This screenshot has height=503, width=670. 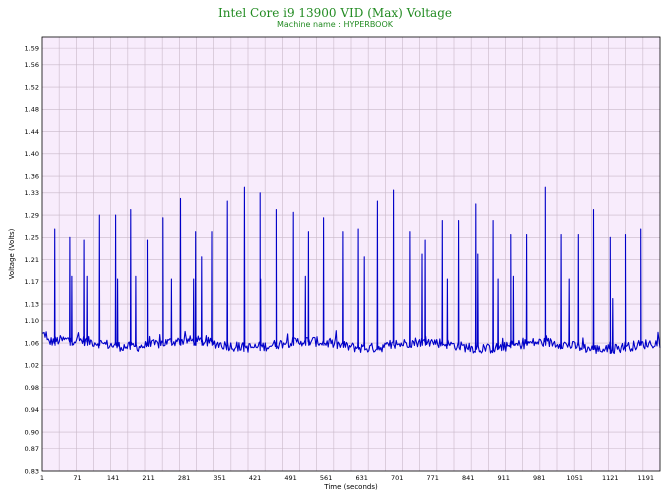 What do you see at coordinates (646, 478) in the screenshot?
I see `x-tick-label: 1191` at bounding box center [646, 478].